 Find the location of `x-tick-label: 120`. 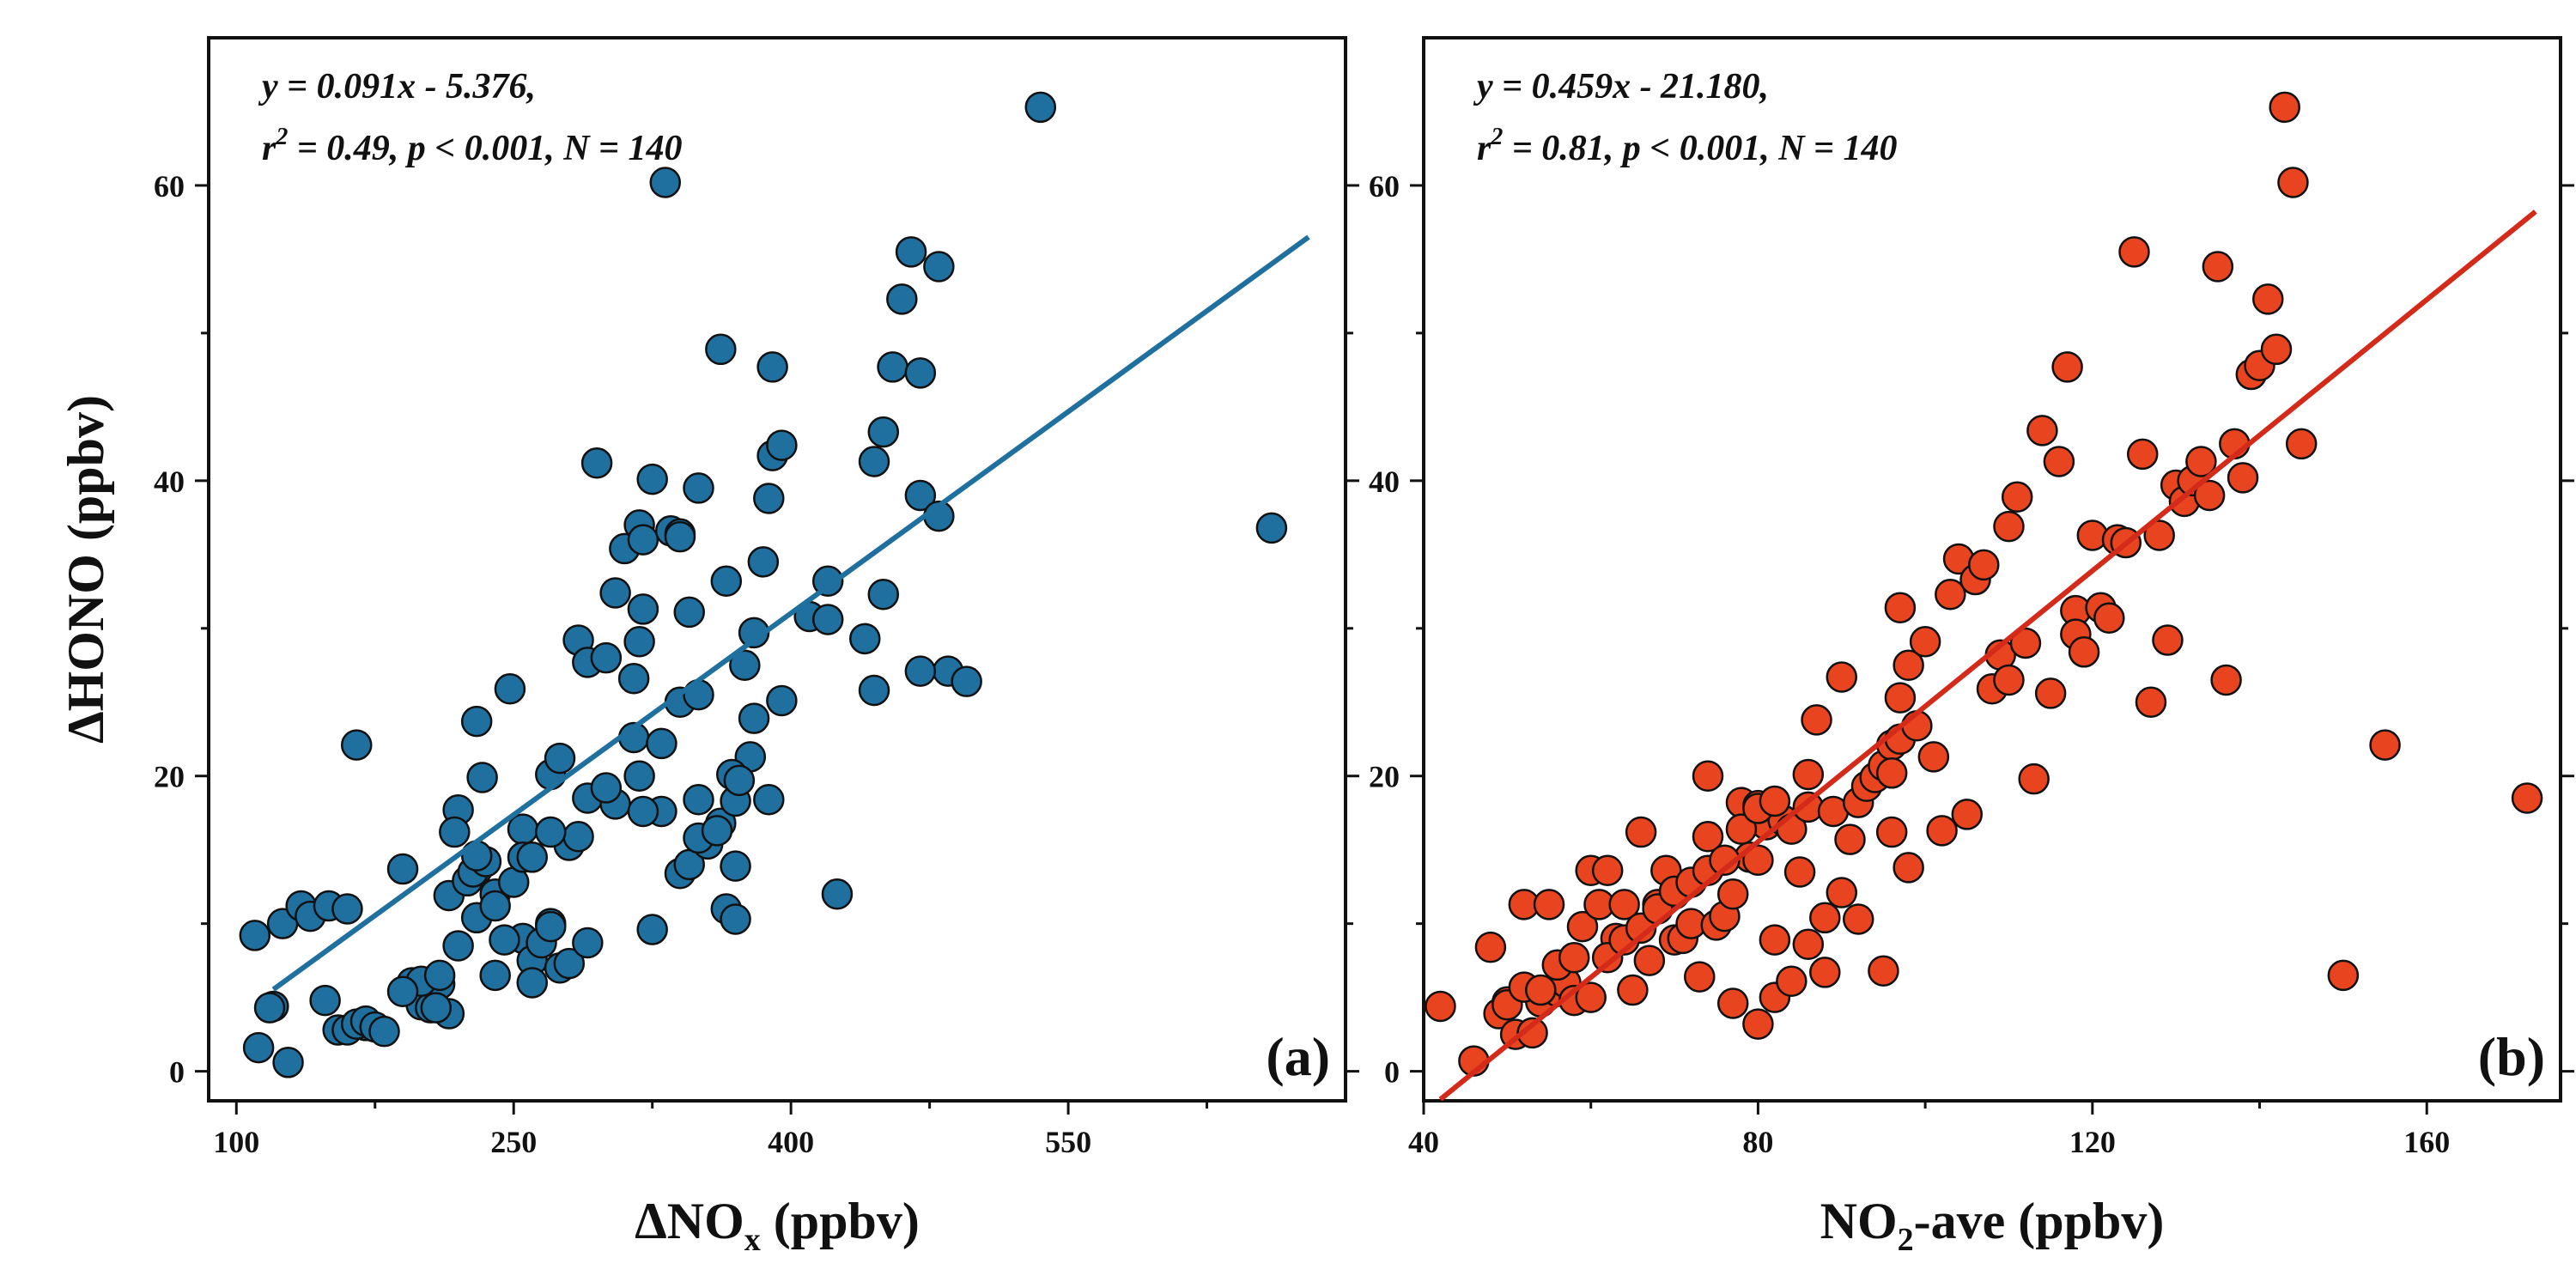

x-tick-label: 120 is located at coordinates (2092, 1142).